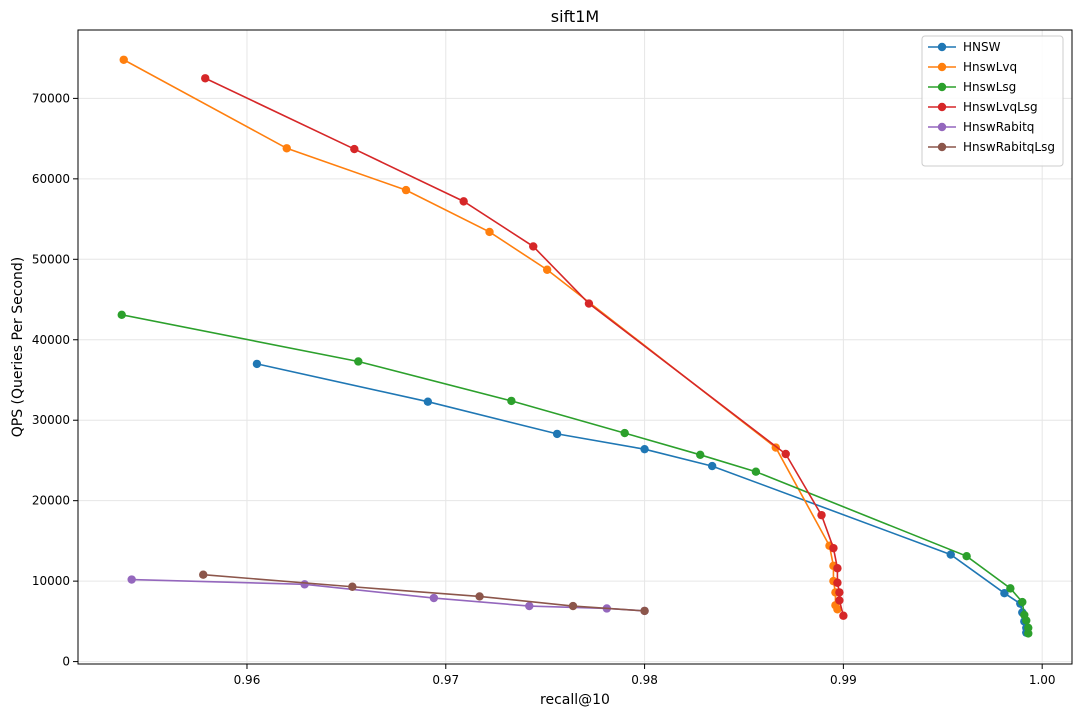 Image resolution: width=1080 pixels, height=716 pixels. I want to click on legend-label: HnswLvqLsg, so click(1000, 107).